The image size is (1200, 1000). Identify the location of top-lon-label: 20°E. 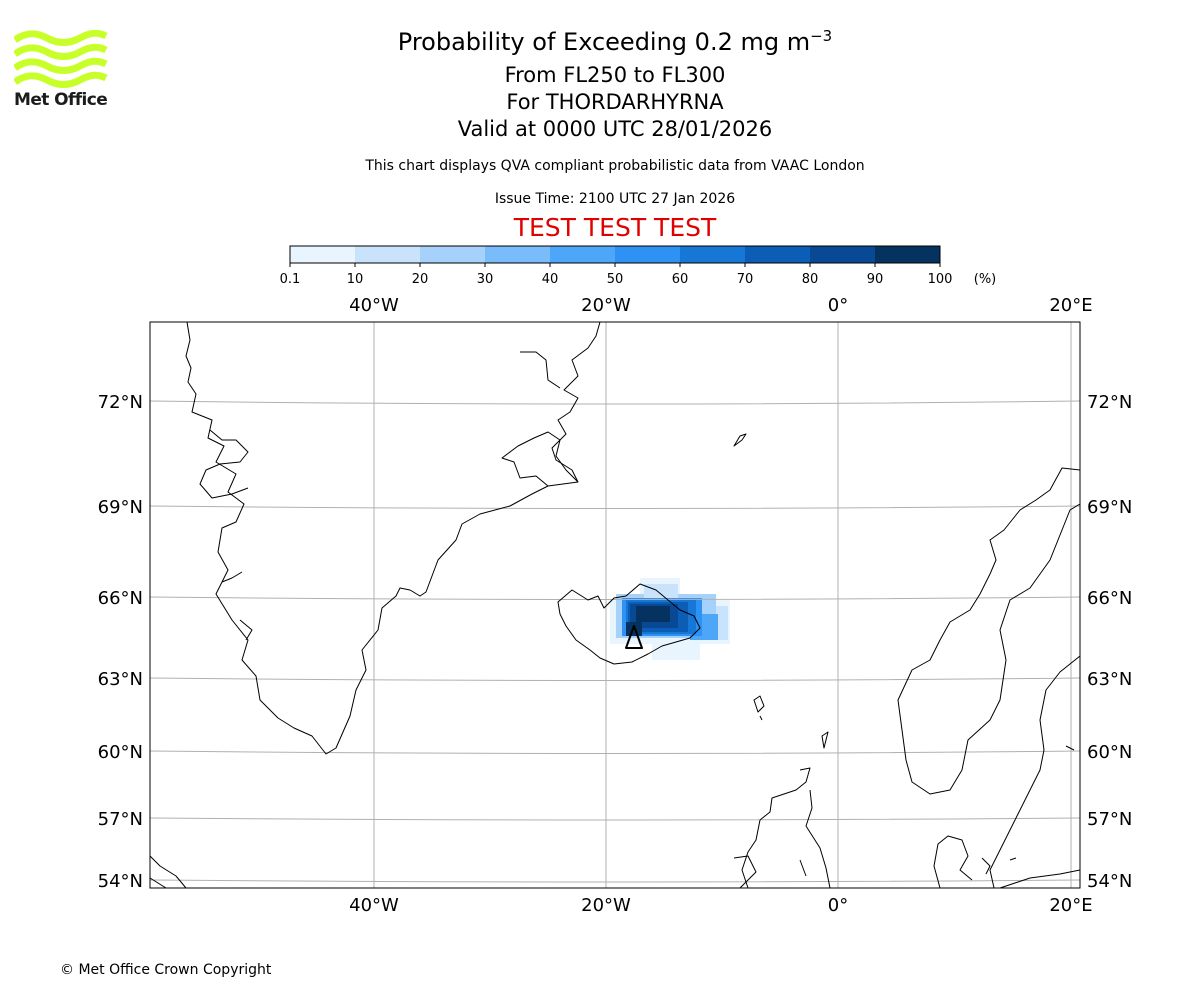
(1070, 305).